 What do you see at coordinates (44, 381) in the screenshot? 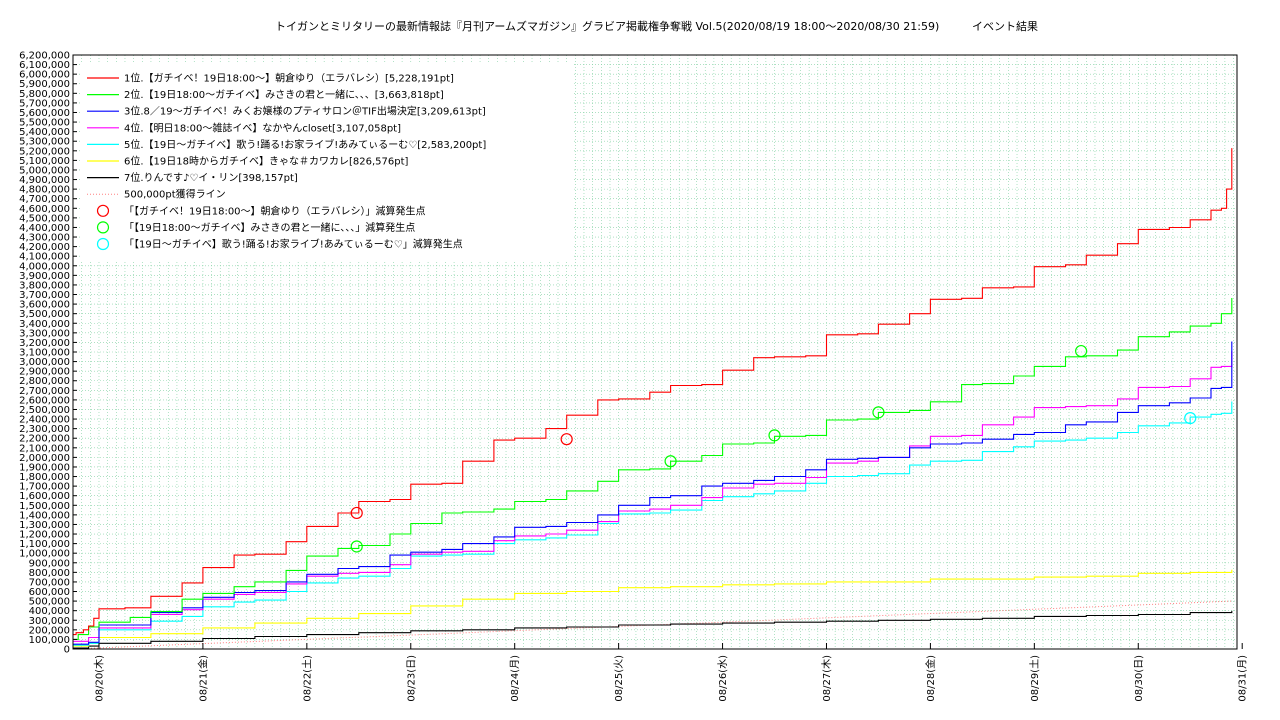
I see `y-tick-label: 2,800,000` at bounding box center [44, 381].